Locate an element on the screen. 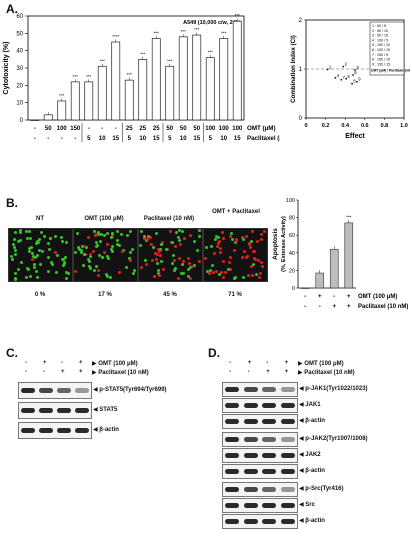  micro-image-nt is located at coordinates (40, 255).